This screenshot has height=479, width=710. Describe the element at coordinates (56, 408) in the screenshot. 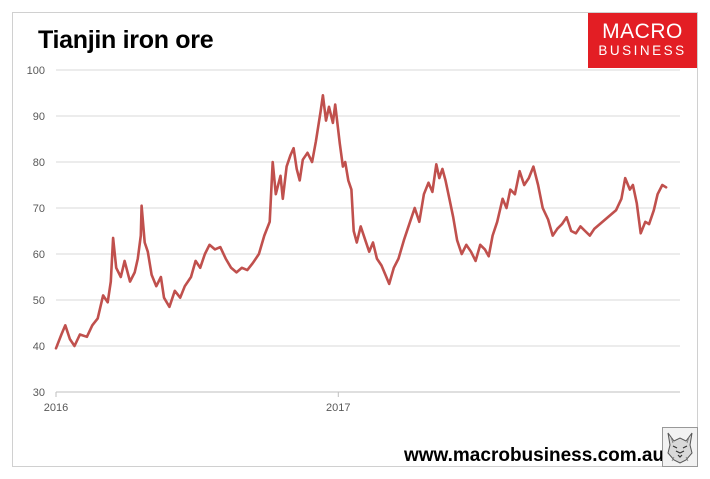

I see `x-tick-label: 2016` at that location.